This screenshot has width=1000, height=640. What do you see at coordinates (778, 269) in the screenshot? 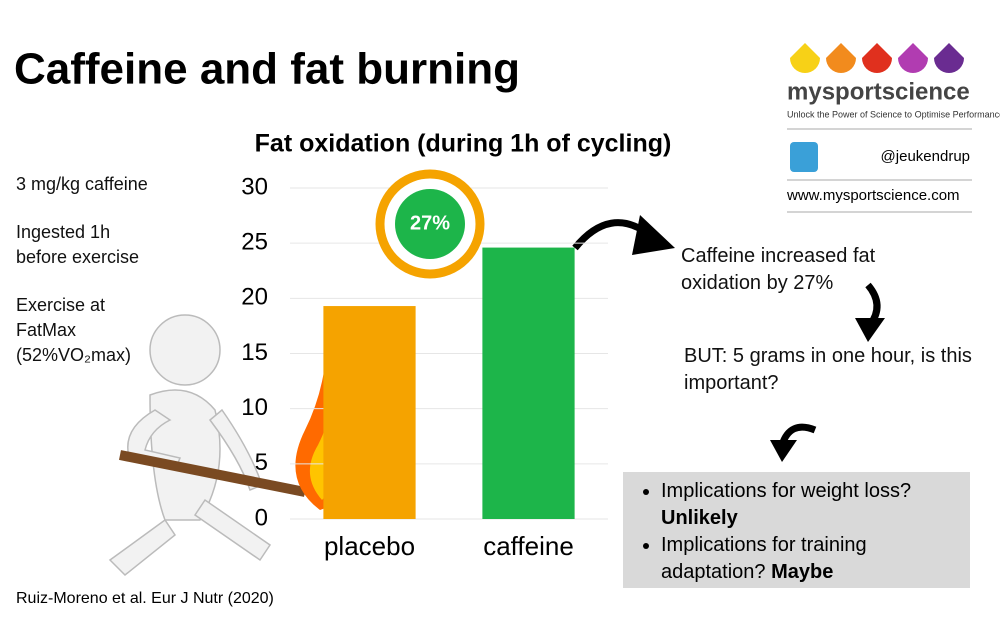
I see `callout: Caffeine increased fat oxidation by 27%` at bounding box center [778, 269].